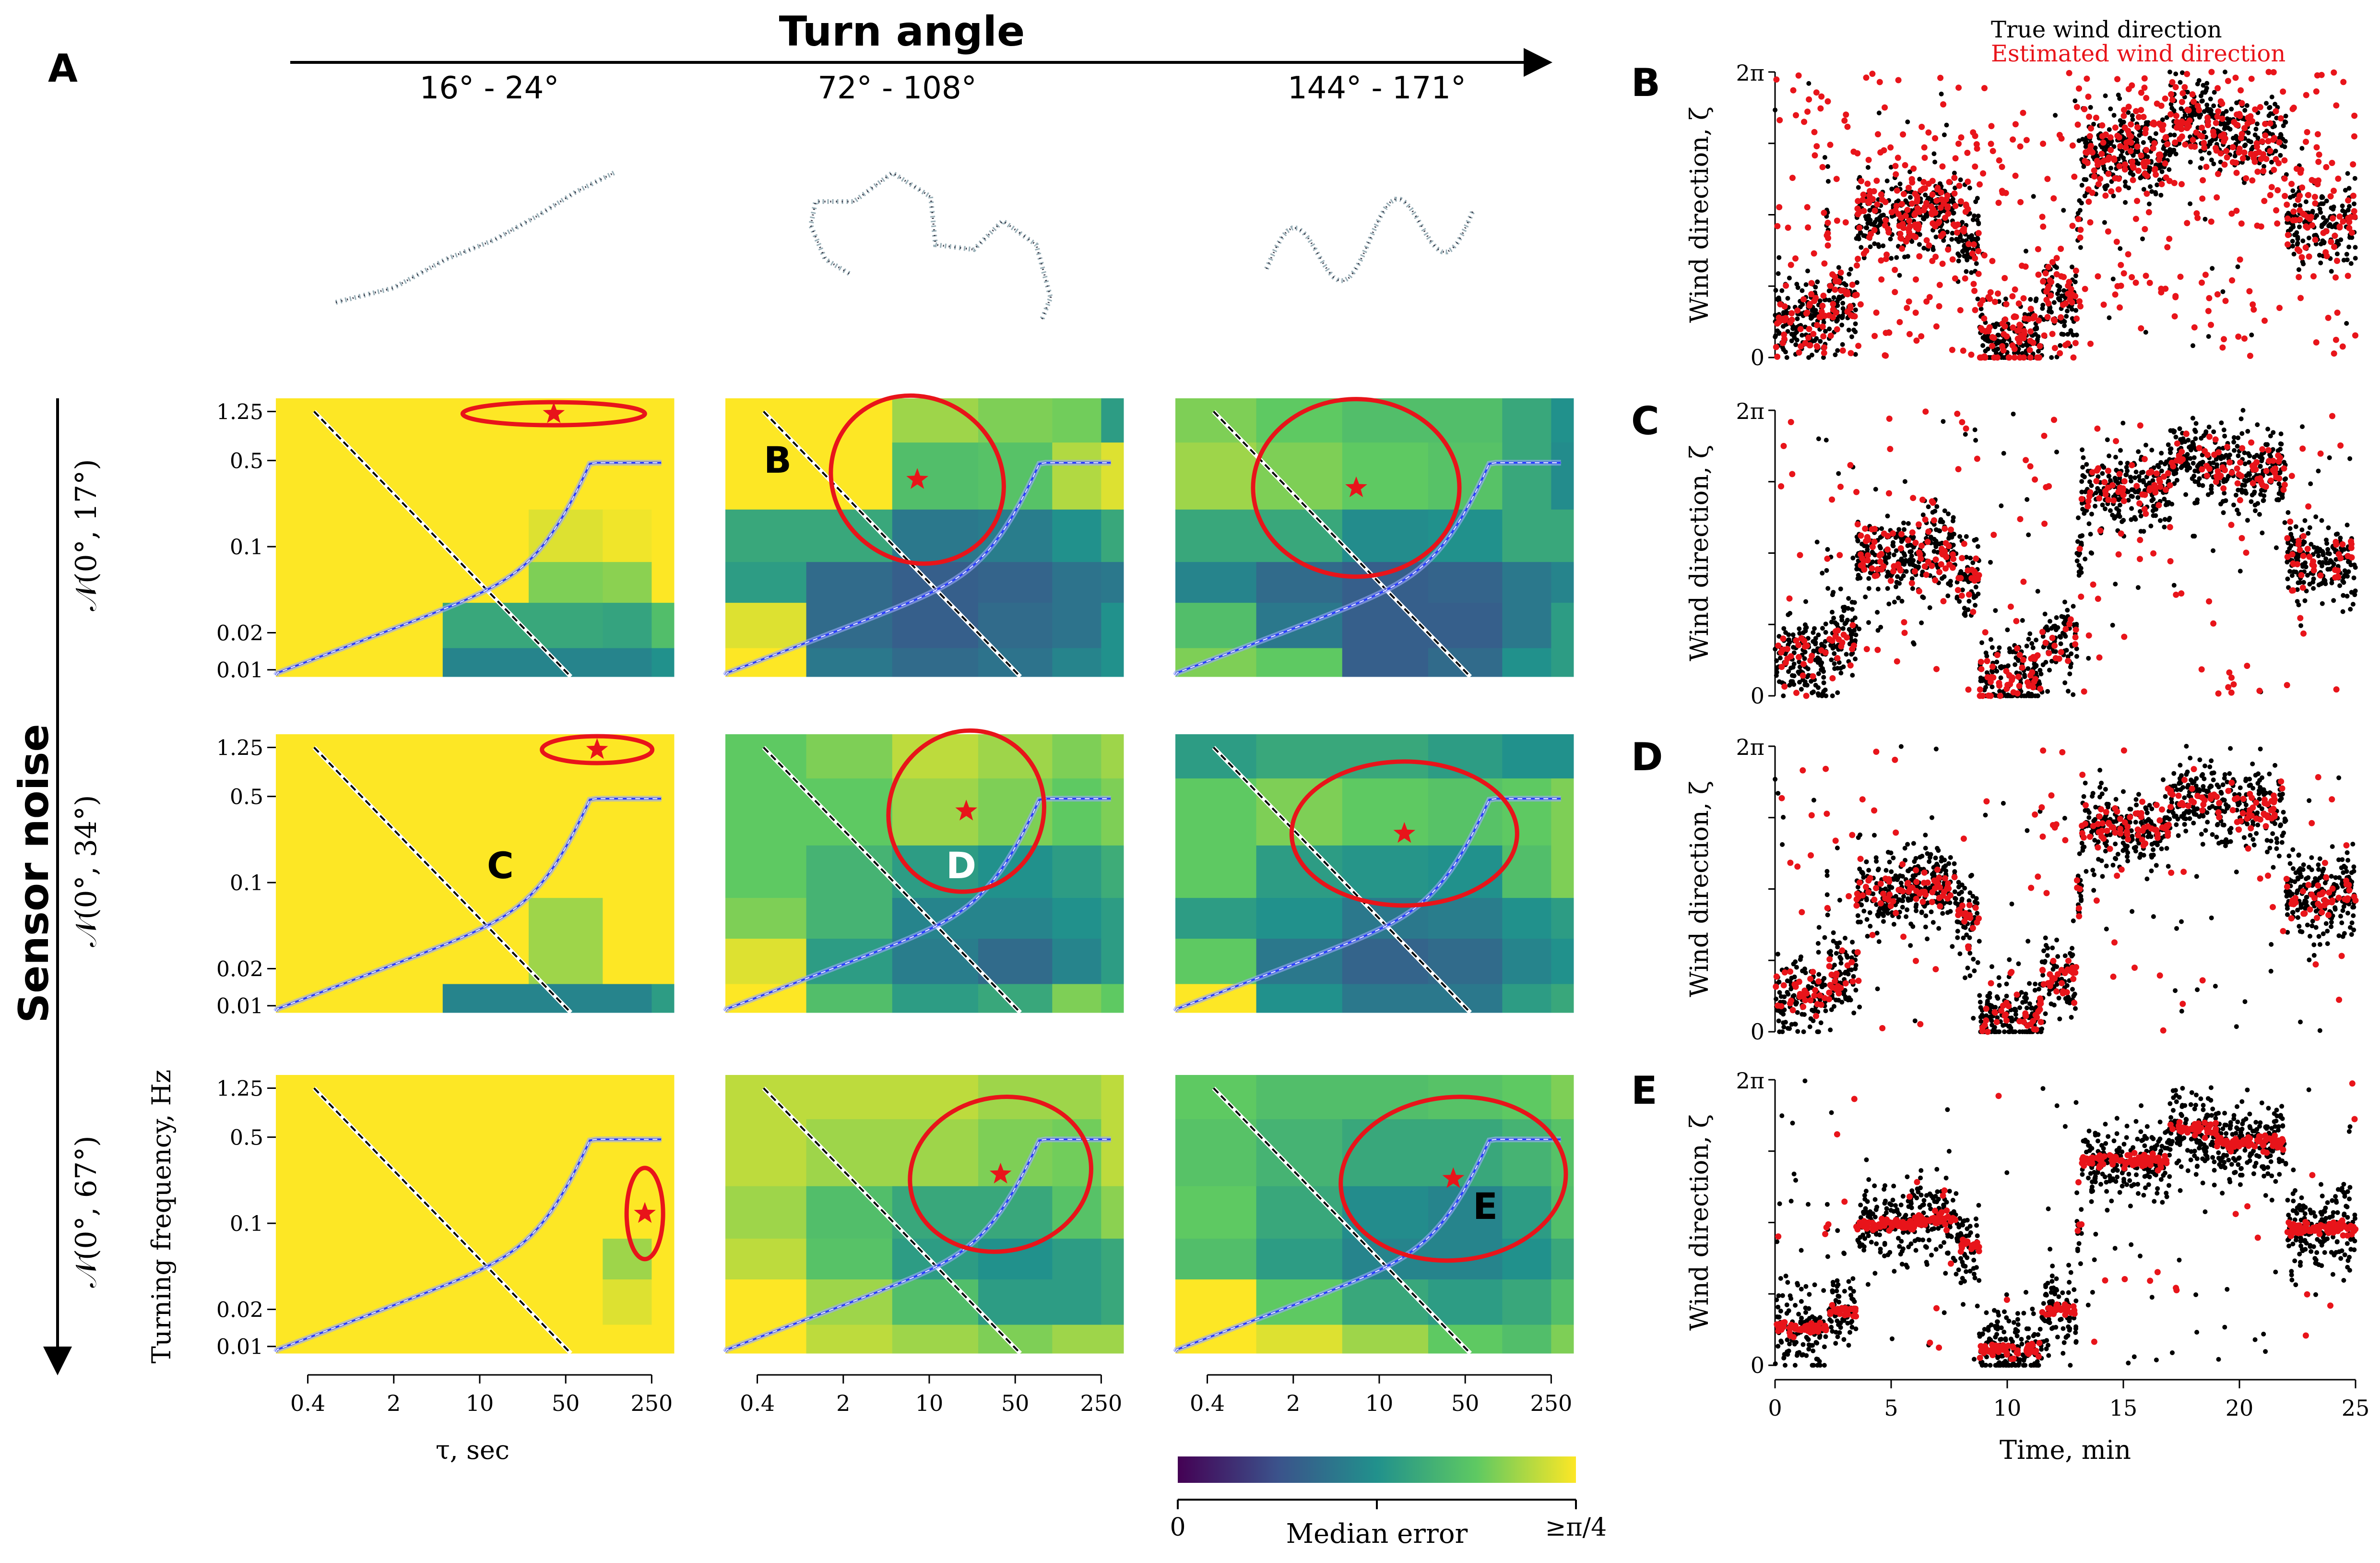  Describe the element at coordinates (1751, 73) in the screenshot. I see `ytick-top-label: 2π` at that location.